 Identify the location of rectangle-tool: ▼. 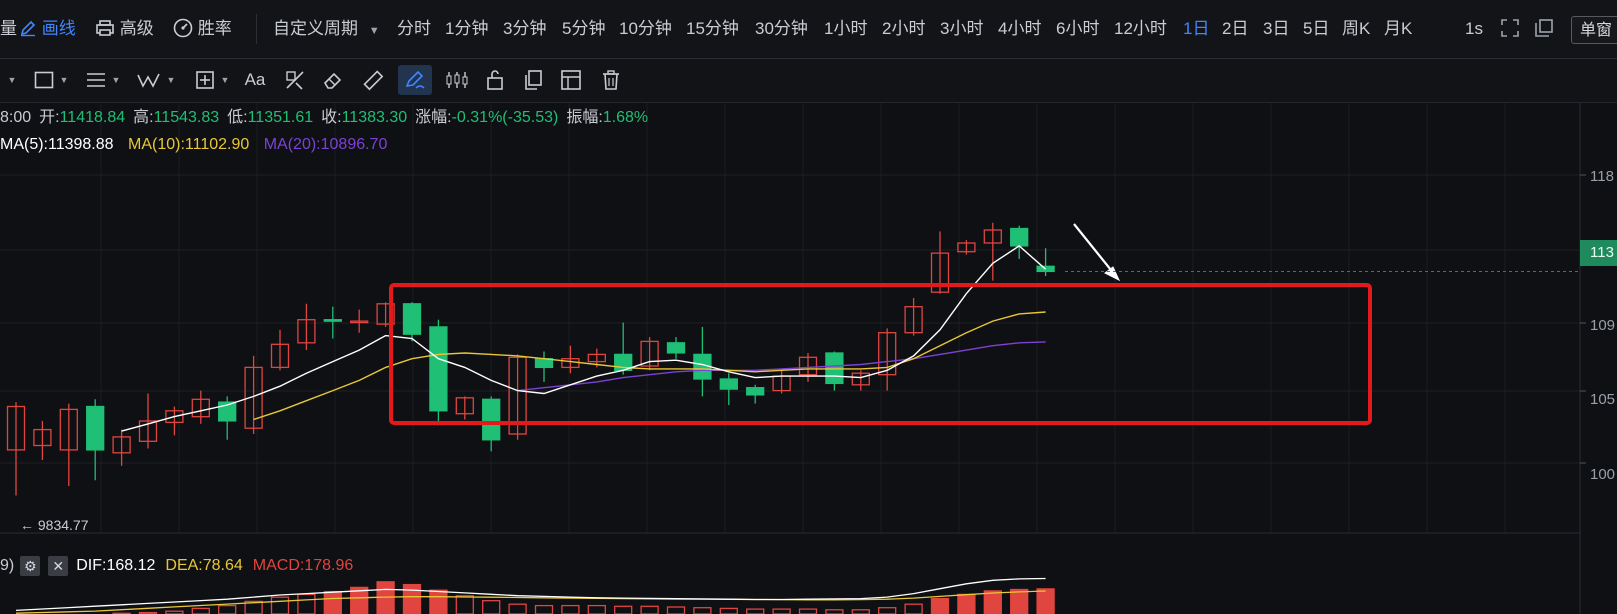
(51, 80).